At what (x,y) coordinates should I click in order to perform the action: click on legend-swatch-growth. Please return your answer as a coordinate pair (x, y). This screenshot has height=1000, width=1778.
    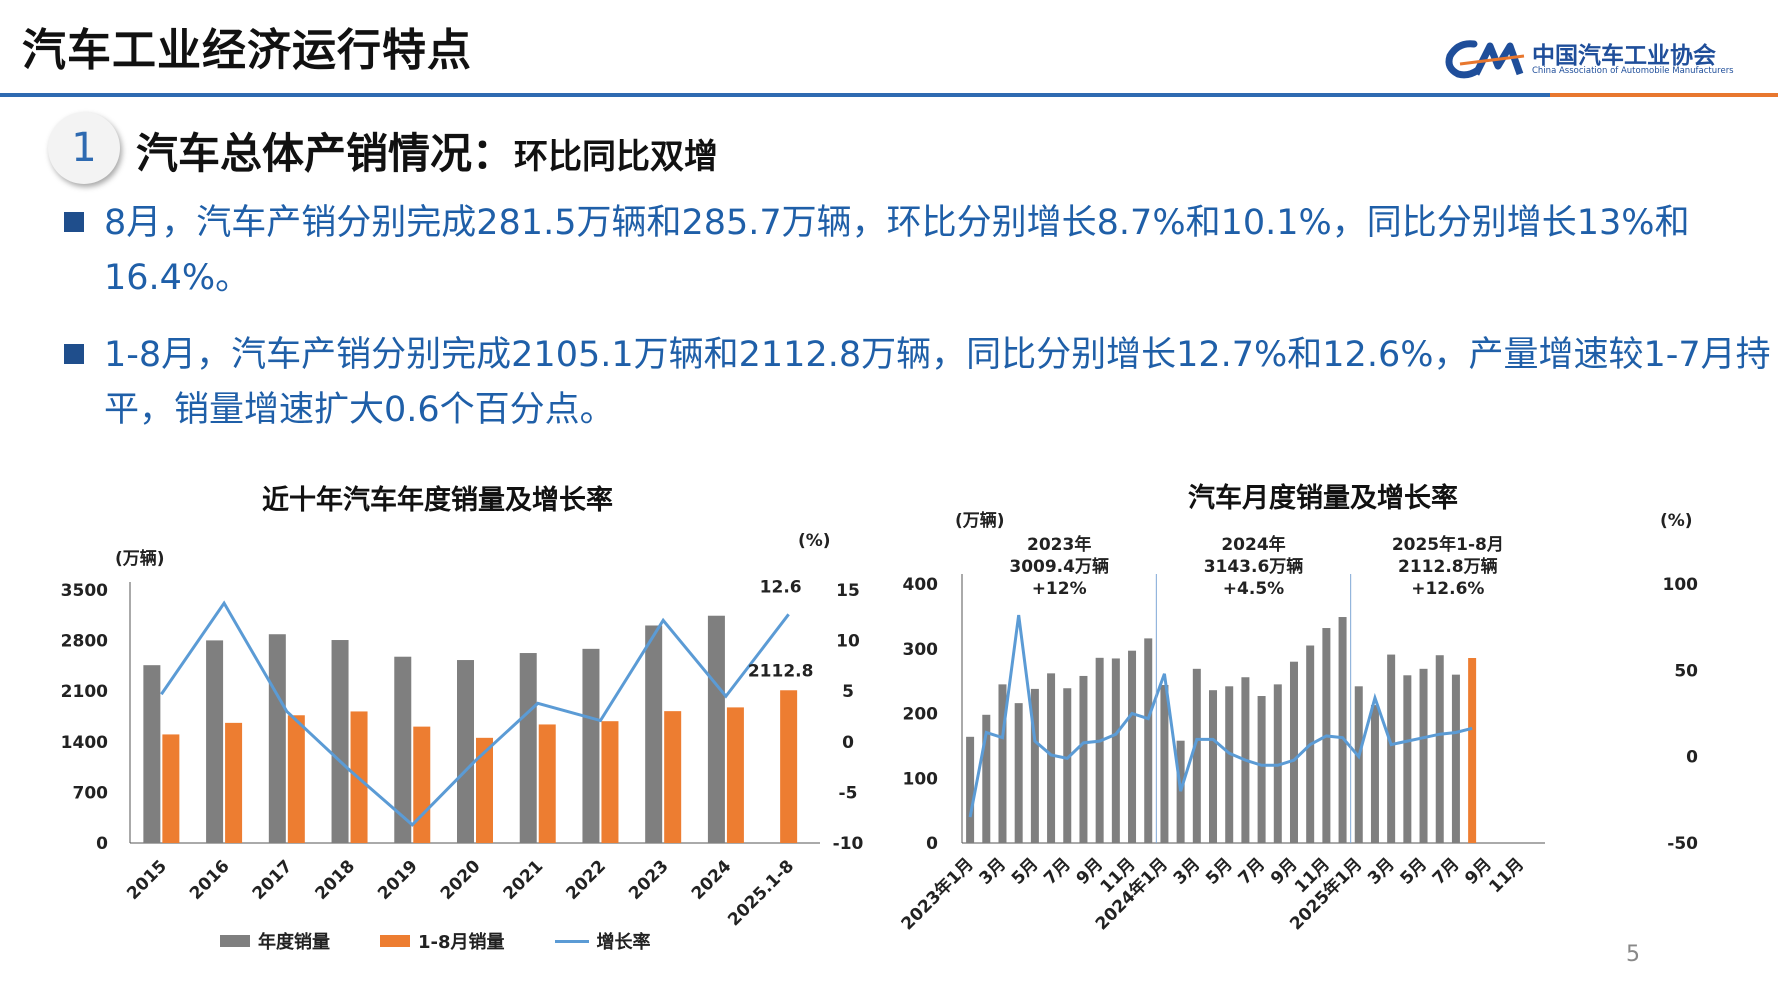
    Looking at the image, I should click on (571, 941).